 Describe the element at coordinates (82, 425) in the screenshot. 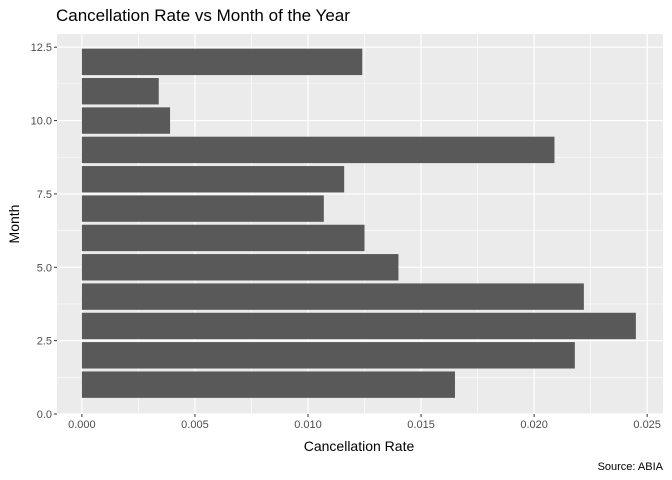

I see `x-tick-label: 0.000` at that location.